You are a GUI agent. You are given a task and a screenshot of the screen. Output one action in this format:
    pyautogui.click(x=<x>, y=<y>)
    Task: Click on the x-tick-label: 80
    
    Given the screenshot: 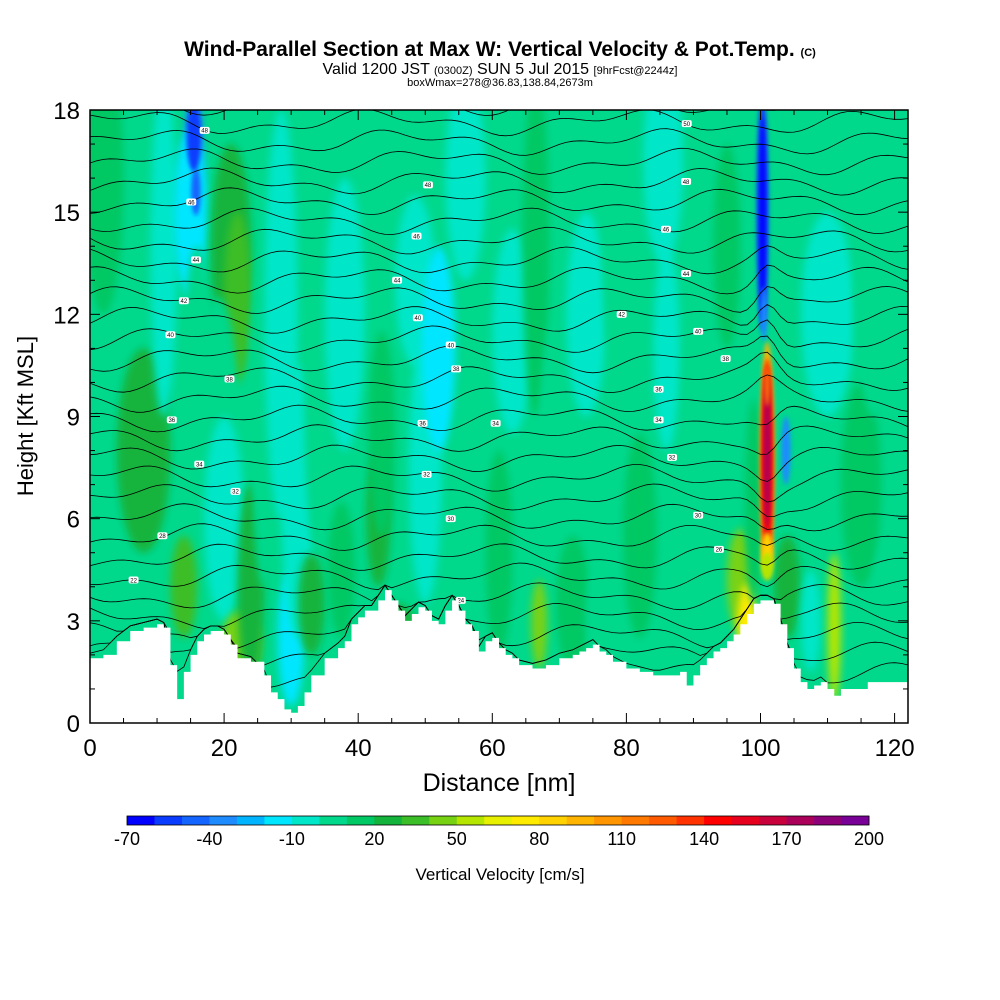 What is the action you would take?
    pyautogui.click(x=626, y=748)
    